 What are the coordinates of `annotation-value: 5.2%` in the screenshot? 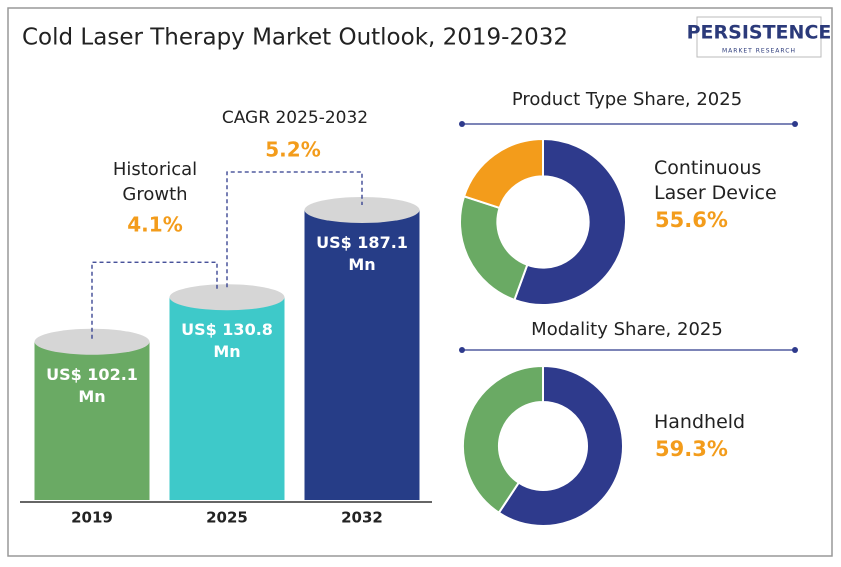 It's located at (292, 150).